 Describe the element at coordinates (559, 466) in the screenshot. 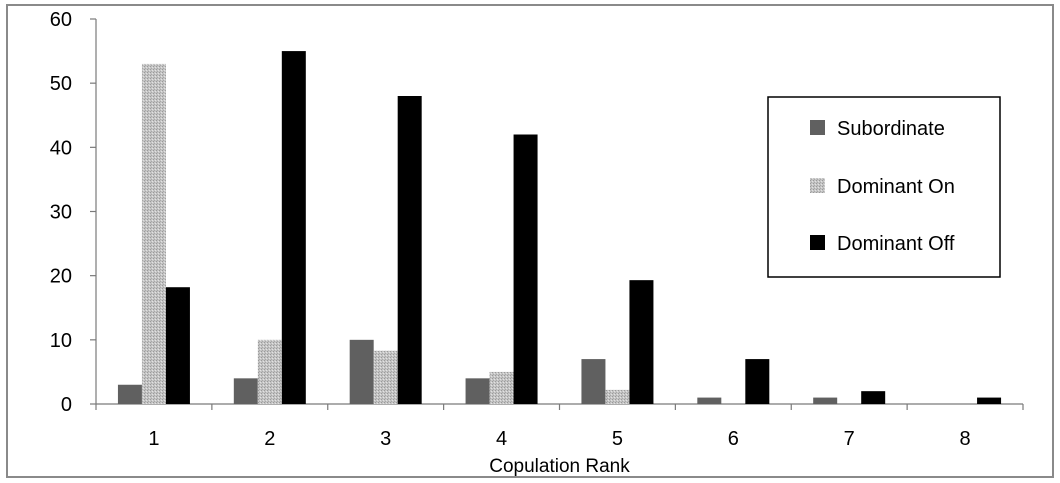

I see `x-axis-title: Copulation Rank` at that location.